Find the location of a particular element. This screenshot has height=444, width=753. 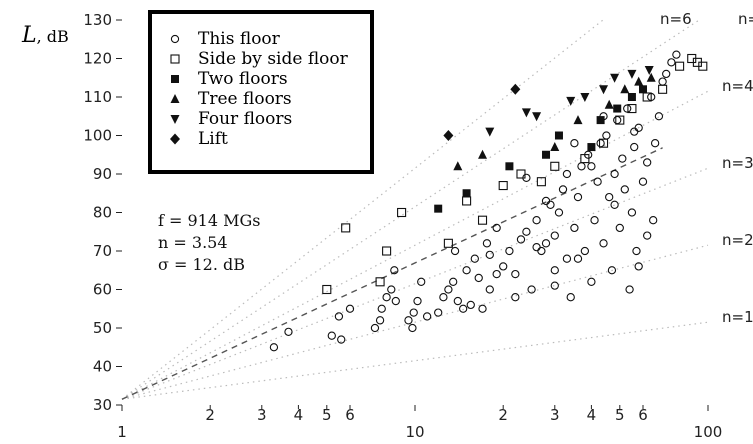

reference-label-n5: n=5 is located at coordinates (745, 19).